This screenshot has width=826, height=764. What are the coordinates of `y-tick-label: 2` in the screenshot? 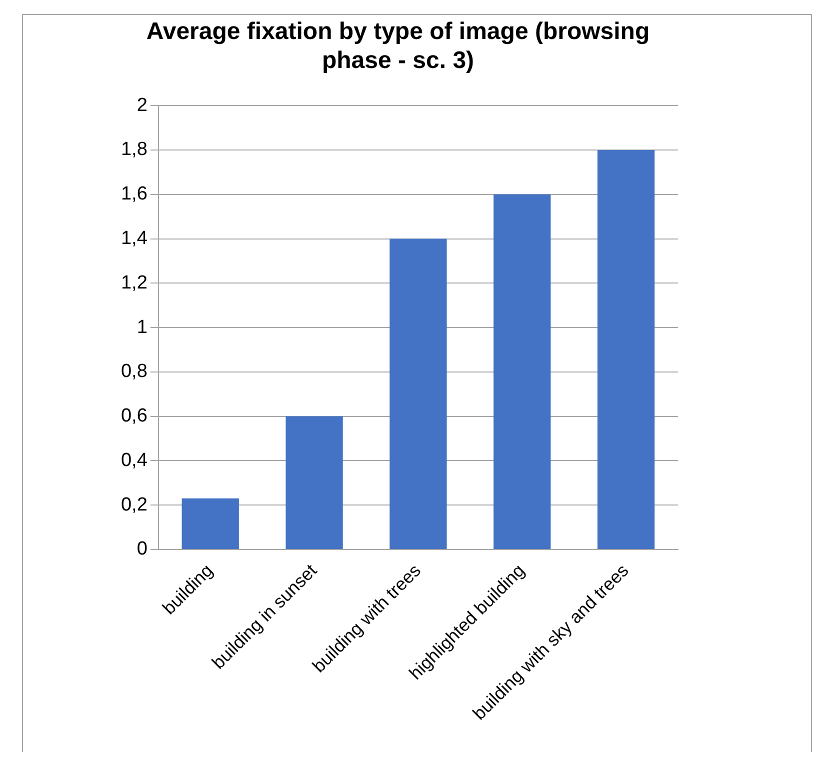 It's located at (142, 105).